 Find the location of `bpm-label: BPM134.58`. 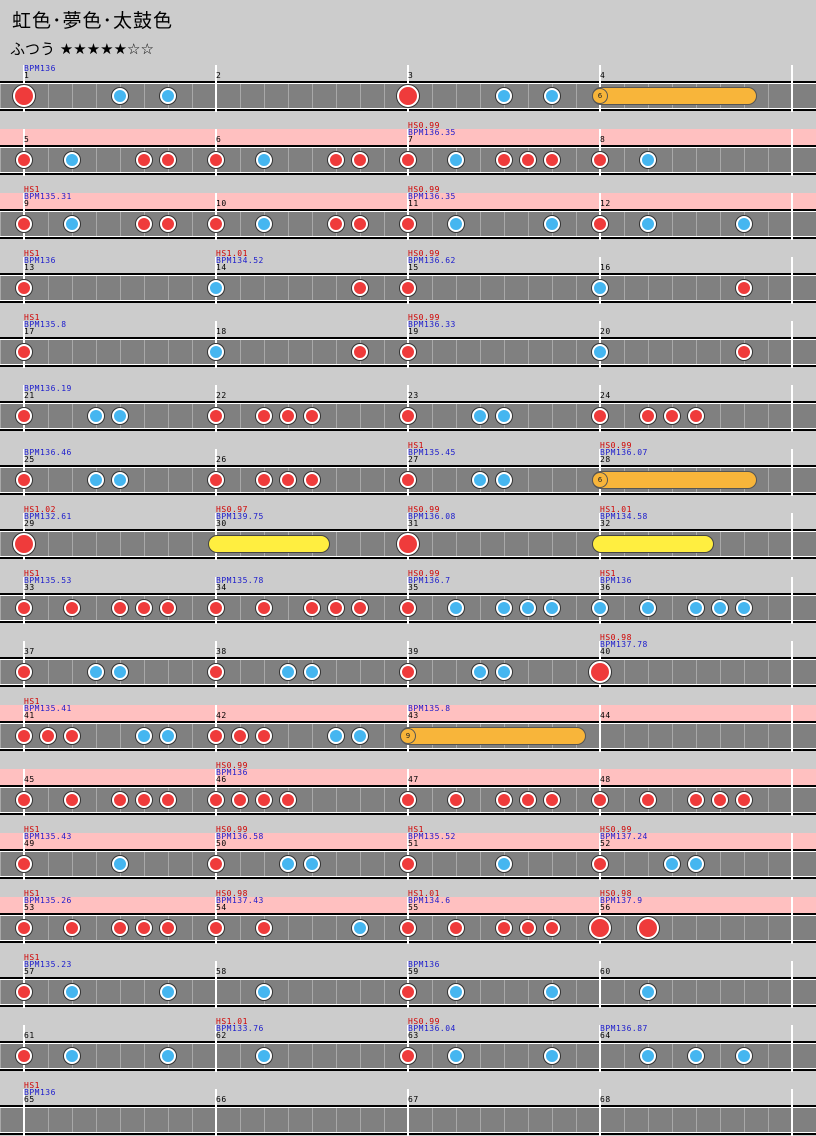

bpm-label: BPM134.58 is located at coordinates (624, 516).